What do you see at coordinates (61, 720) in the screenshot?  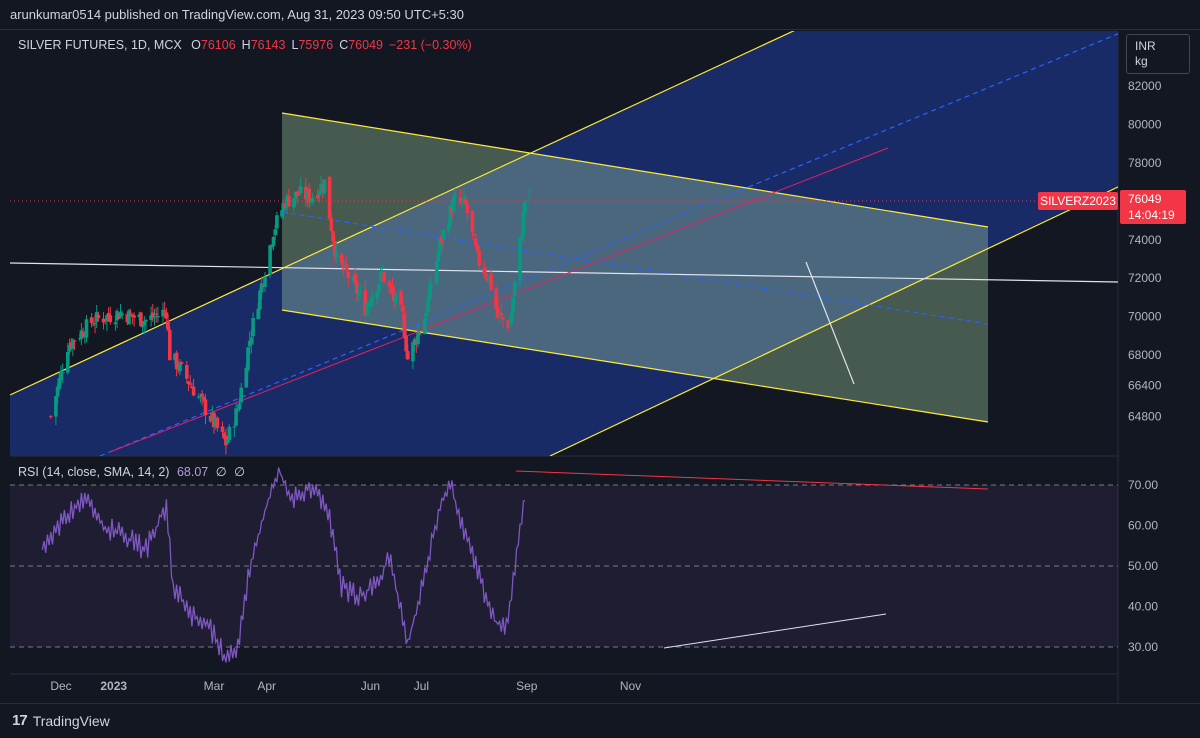 I see `tradingview-logo: 17 TradingView` at bounding box center [61, 720].